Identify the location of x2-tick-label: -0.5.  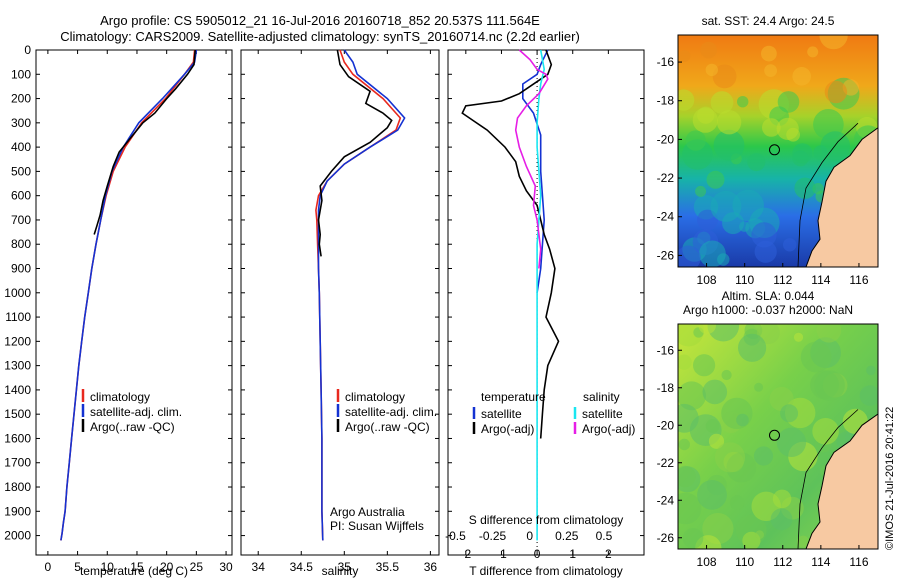
(455, 536).